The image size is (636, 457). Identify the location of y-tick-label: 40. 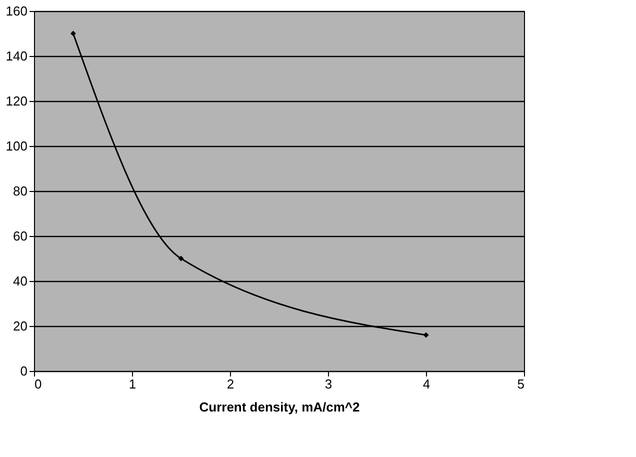
(20, 281).